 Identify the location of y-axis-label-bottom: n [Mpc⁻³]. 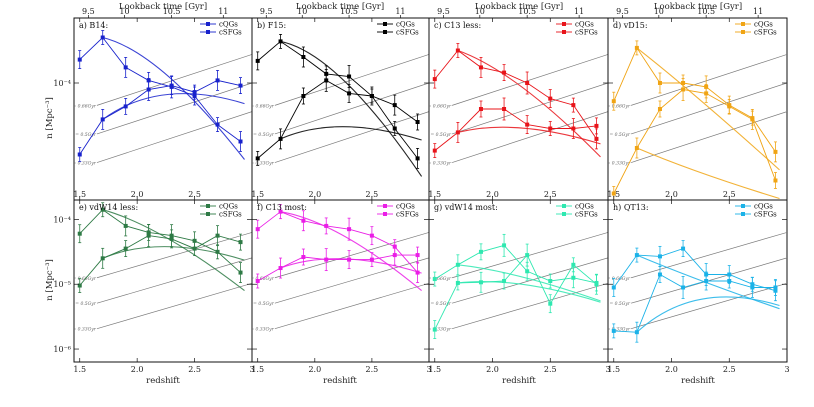
(50, 280).